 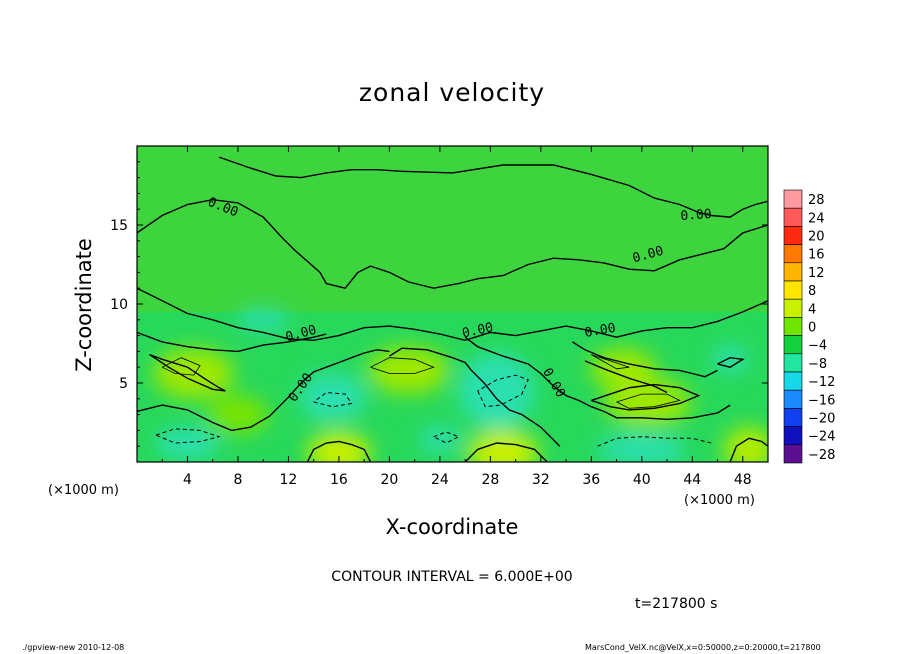 What do you see at coordinates (389, 480) in the screenshot?
I see `x-tick-label: 20` at bounding box center [389, 480].